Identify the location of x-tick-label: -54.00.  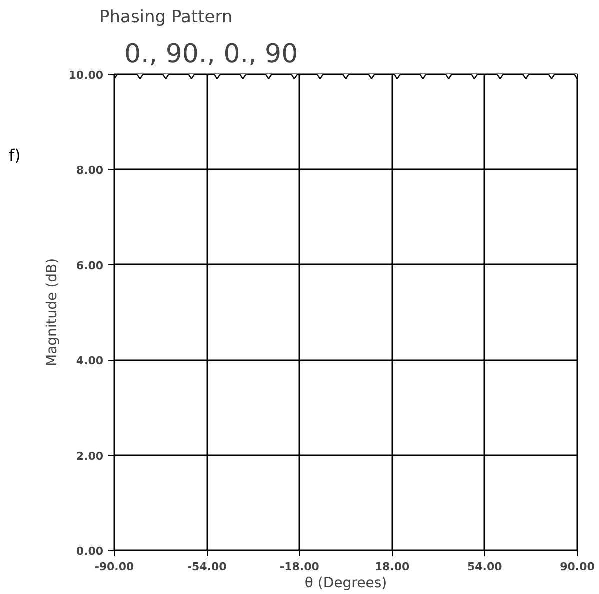
(207, 567).